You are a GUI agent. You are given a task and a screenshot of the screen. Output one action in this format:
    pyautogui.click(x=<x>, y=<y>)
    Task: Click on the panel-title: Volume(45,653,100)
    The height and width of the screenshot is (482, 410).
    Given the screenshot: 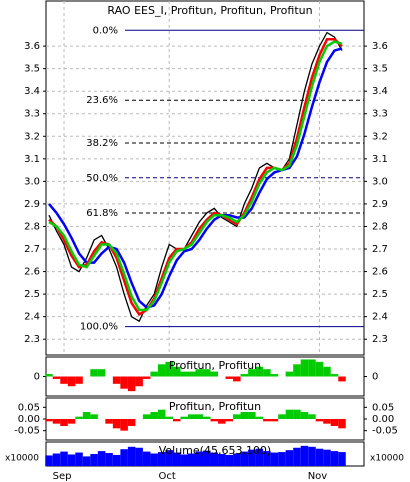 What is the action you would take?
    pyautogui.click(x=215, y=450)
    